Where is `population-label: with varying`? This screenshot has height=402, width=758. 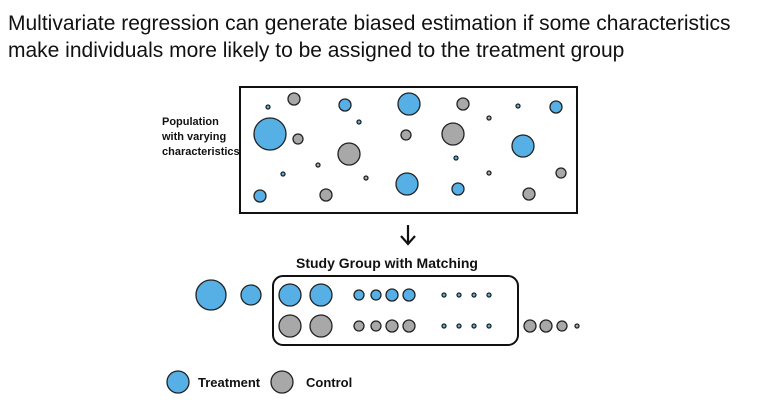 population-label: with varying is located at coordinates (193, 137).